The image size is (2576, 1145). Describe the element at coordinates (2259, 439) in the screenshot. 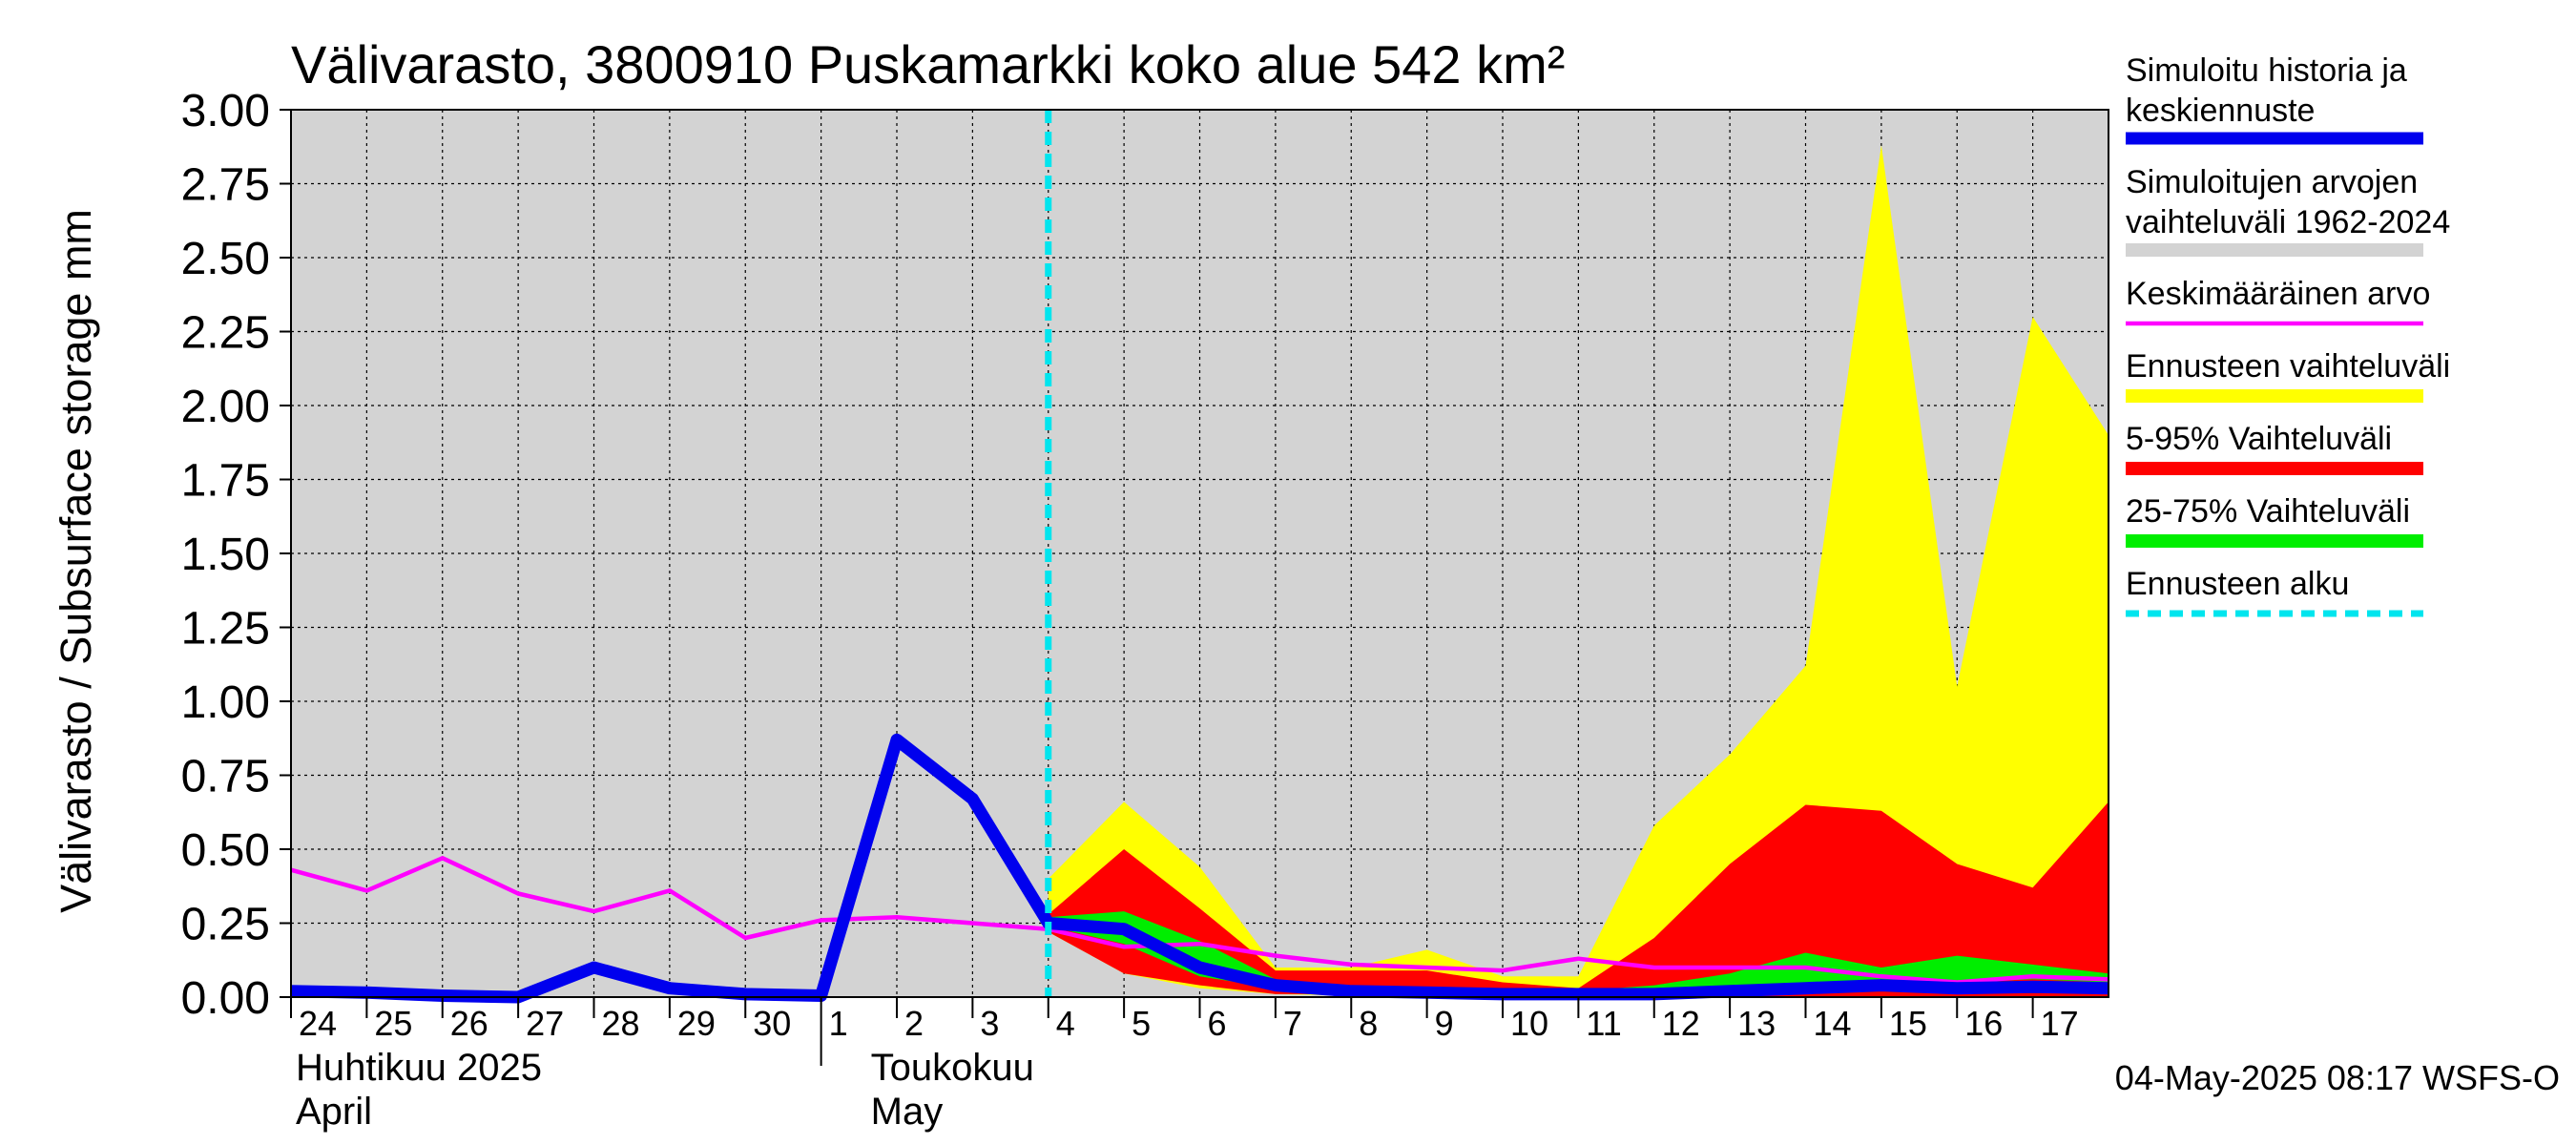

I see `legend-label: 5-95% Vaihteluväli` at that location.